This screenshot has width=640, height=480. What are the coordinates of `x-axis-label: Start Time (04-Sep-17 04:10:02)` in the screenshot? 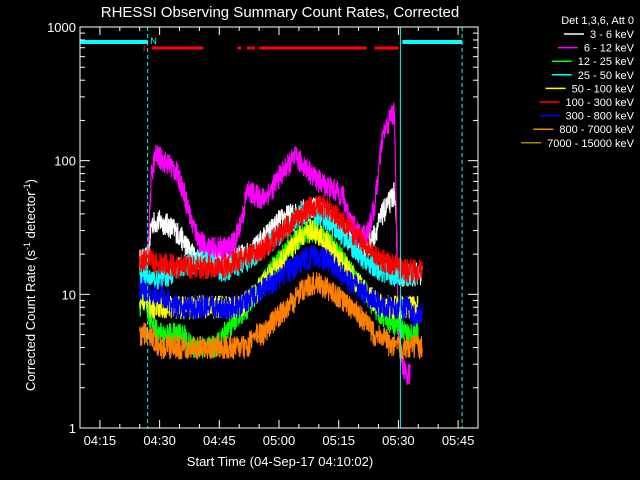 It's located at (280, 461).